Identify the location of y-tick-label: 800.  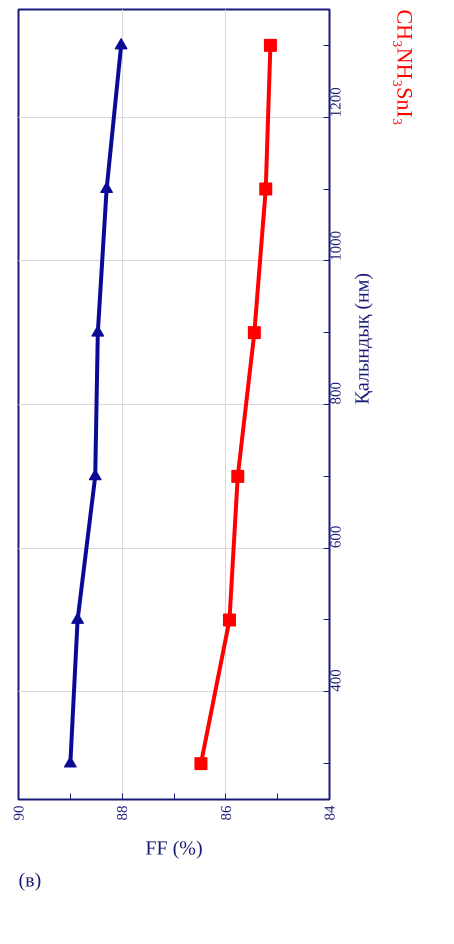
(336, 393).